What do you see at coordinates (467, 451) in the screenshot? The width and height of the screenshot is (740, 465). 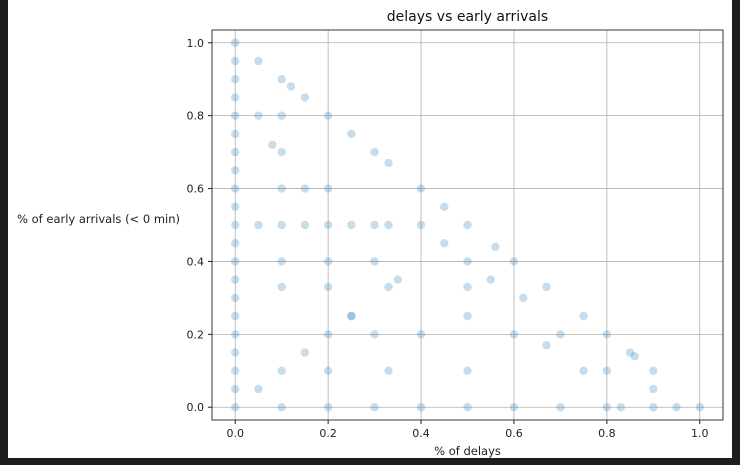 I see `x-axis-label: % of delays` at bounding box center [467, 451].